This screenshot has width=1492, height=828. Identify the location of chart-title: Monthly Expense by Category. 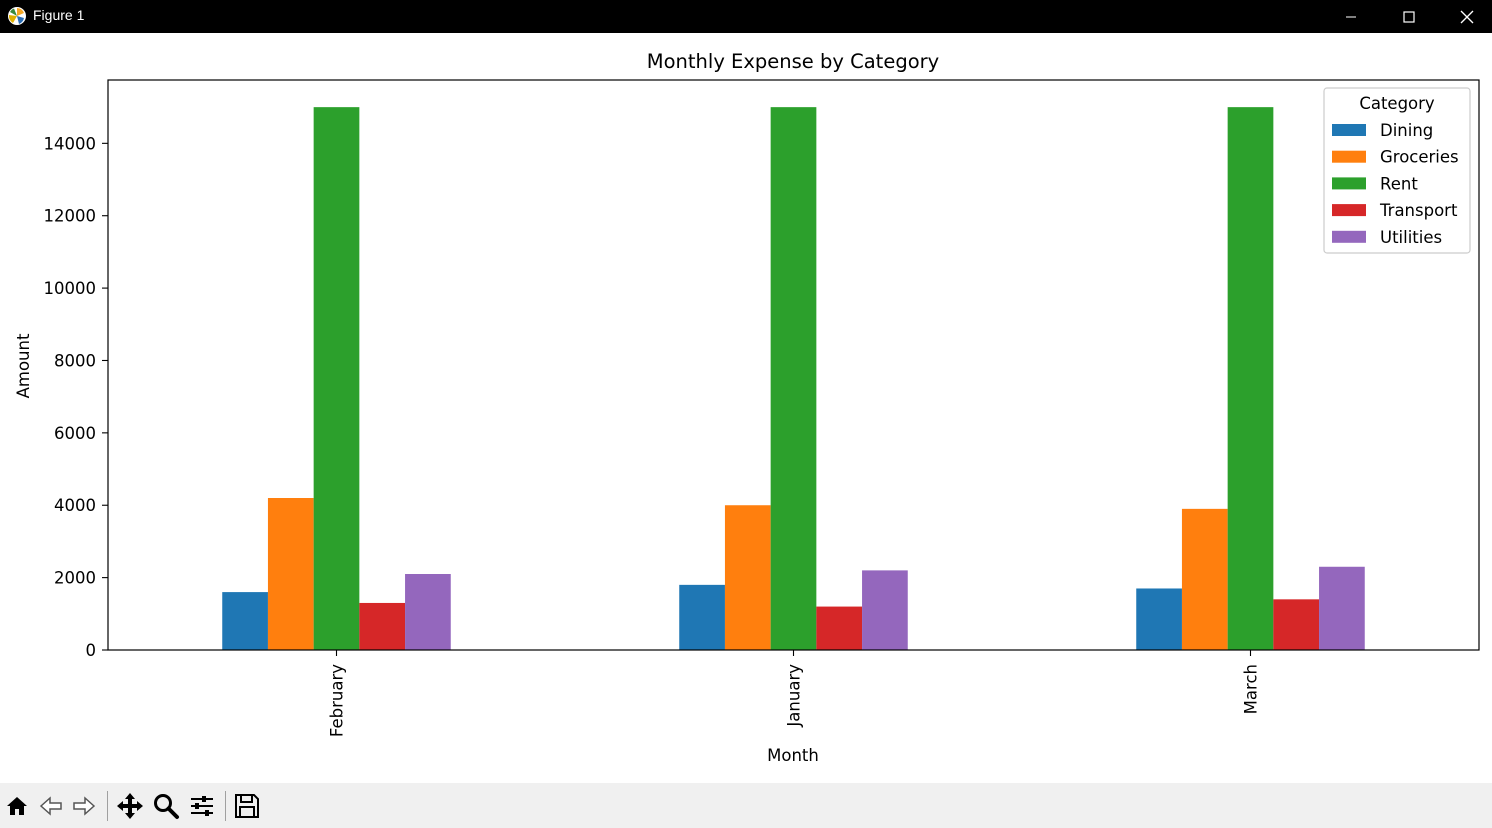
(793, 61).